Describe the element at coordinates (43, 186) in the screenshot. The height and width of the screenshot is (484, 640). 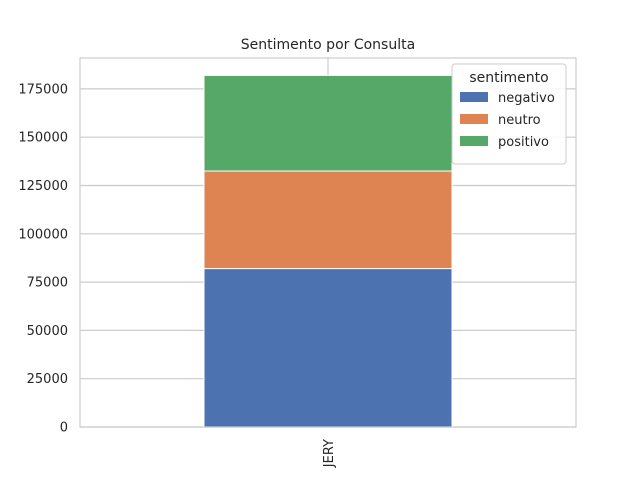
I see `y-tick-label: 125000` at that location.